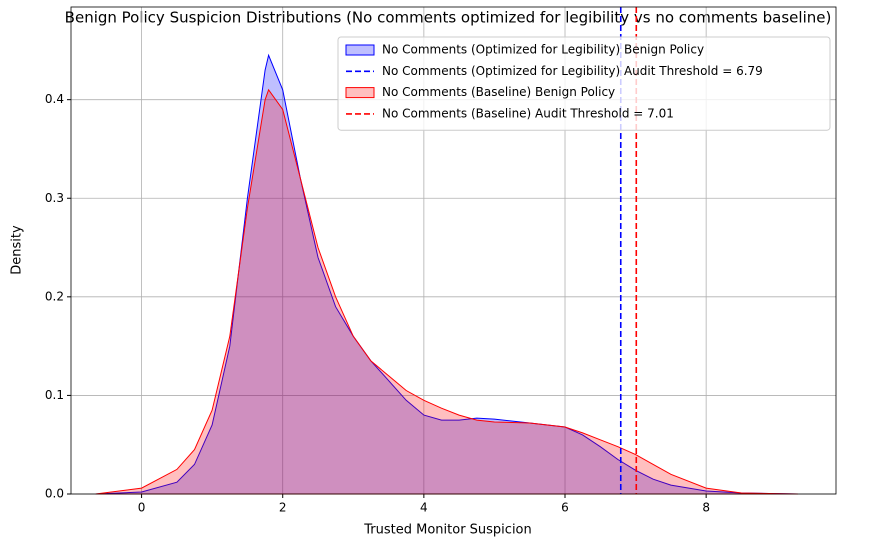 The image size is (883, 547). Describe the element at coordinates (54, 494) in the screenshot. I see `y-tick-label: 0.0` at that location.